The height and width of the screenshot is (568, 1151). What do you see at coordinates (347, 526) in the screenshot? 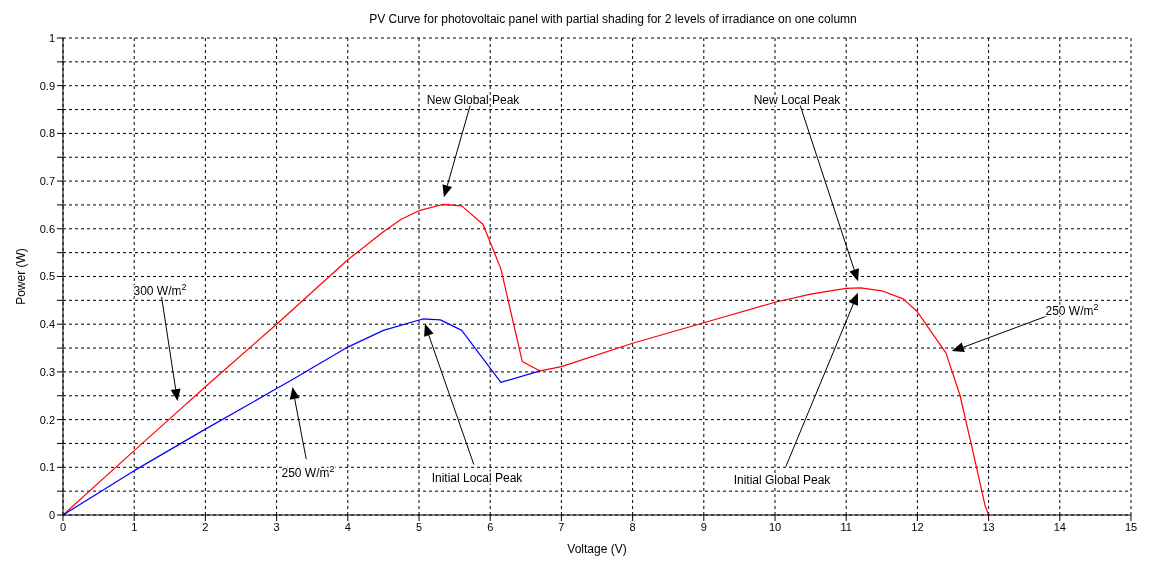
I see `x-tick-label: 4` at bounding box center [347, 526].